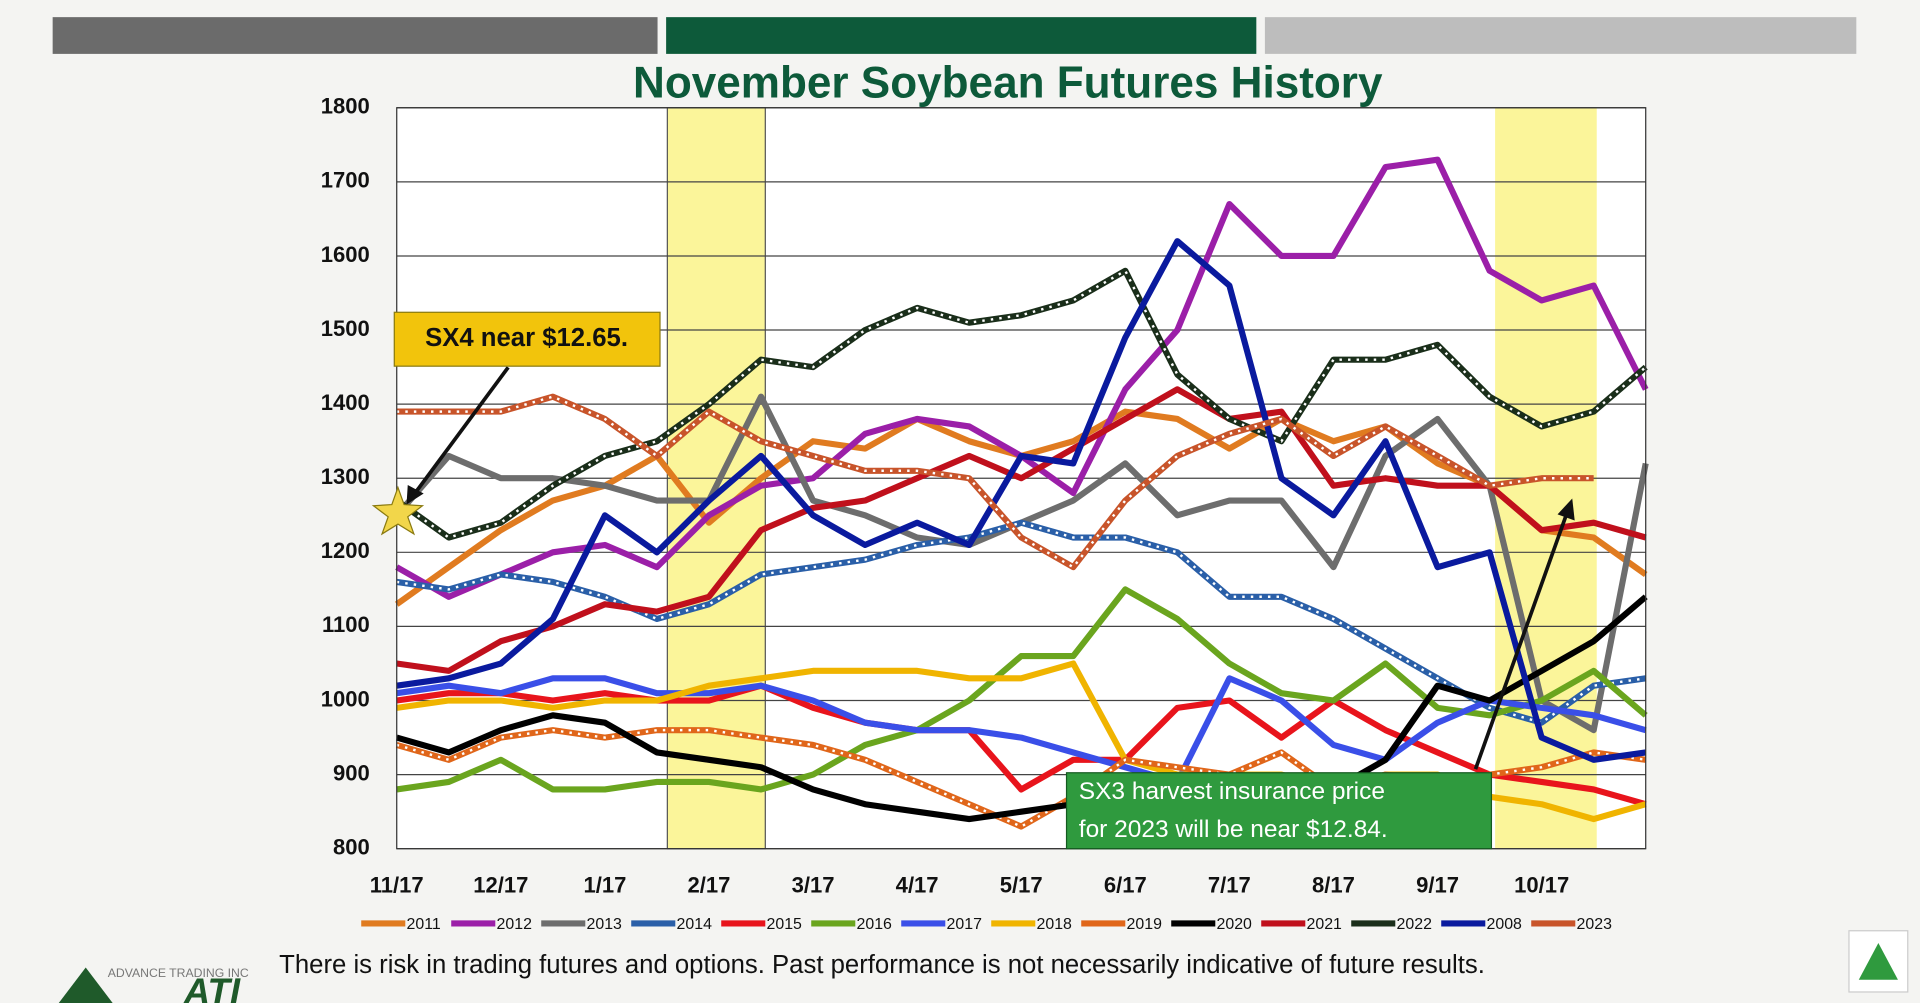 The height and width of the screenshot is (1003, 1920). I want to click on star-marker, so click(398, 510).